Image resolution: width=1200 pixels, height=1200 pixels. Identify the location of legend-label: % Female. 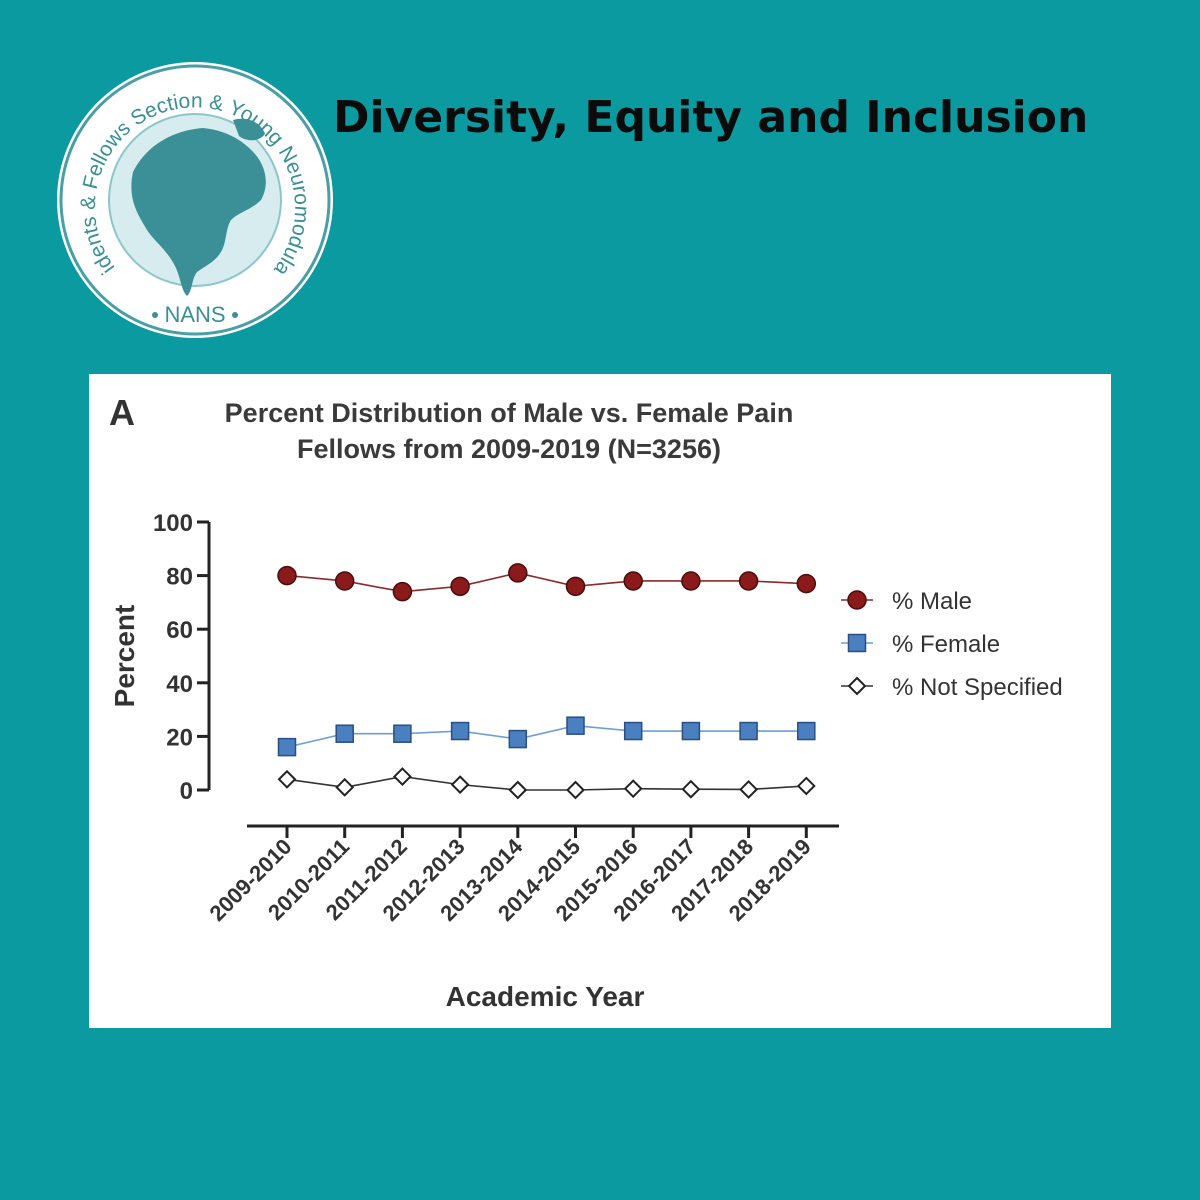
(946, 644).